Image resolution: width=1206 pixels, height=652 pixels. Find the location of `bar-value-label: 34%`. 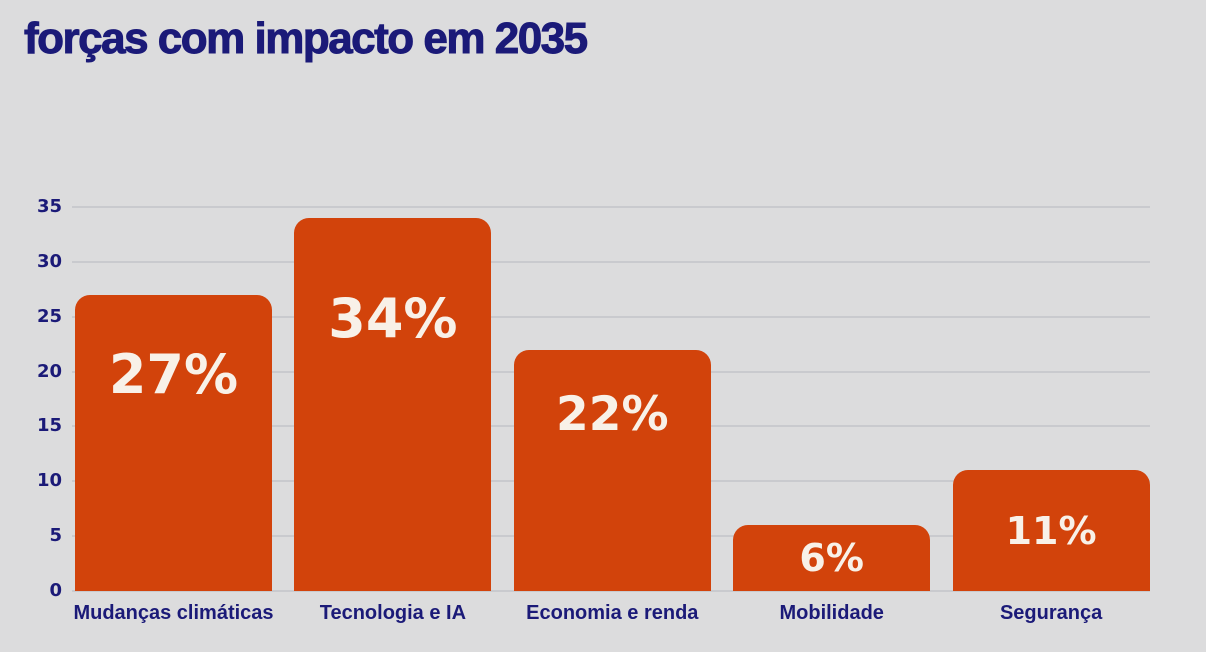

bar-value-label: 34% is located at coordinates (393, 318).